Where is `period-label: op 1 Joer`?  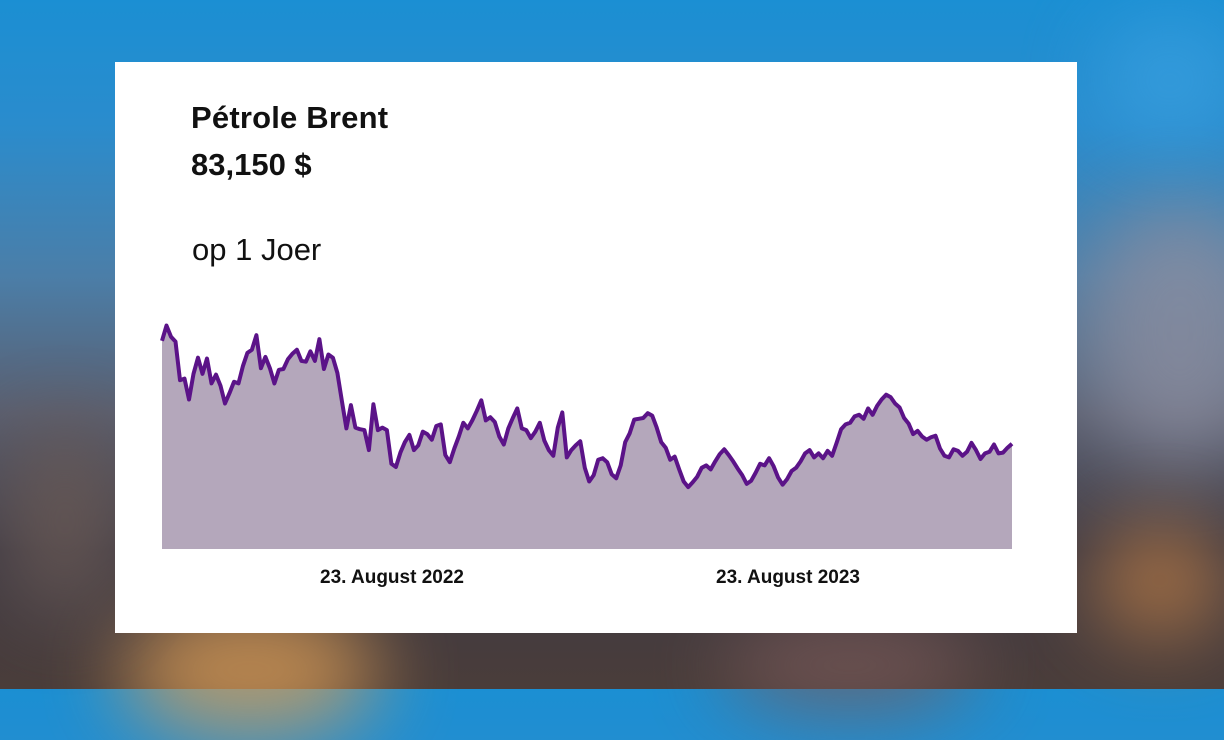 period-label: op 1 Joer is located at coordinates (257, 249).